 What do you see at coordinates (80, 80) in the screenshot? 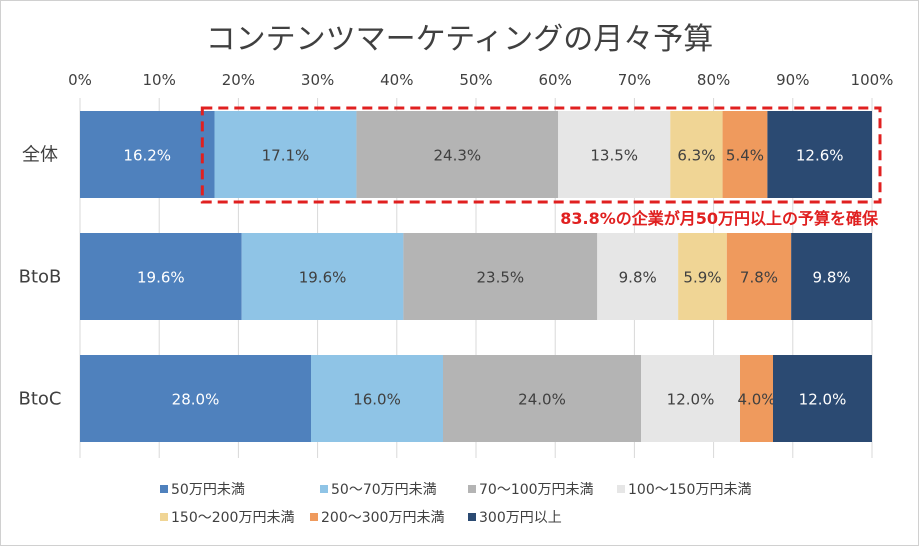
I see `x-tick-label: 0%` at bounding box center [80, 80].